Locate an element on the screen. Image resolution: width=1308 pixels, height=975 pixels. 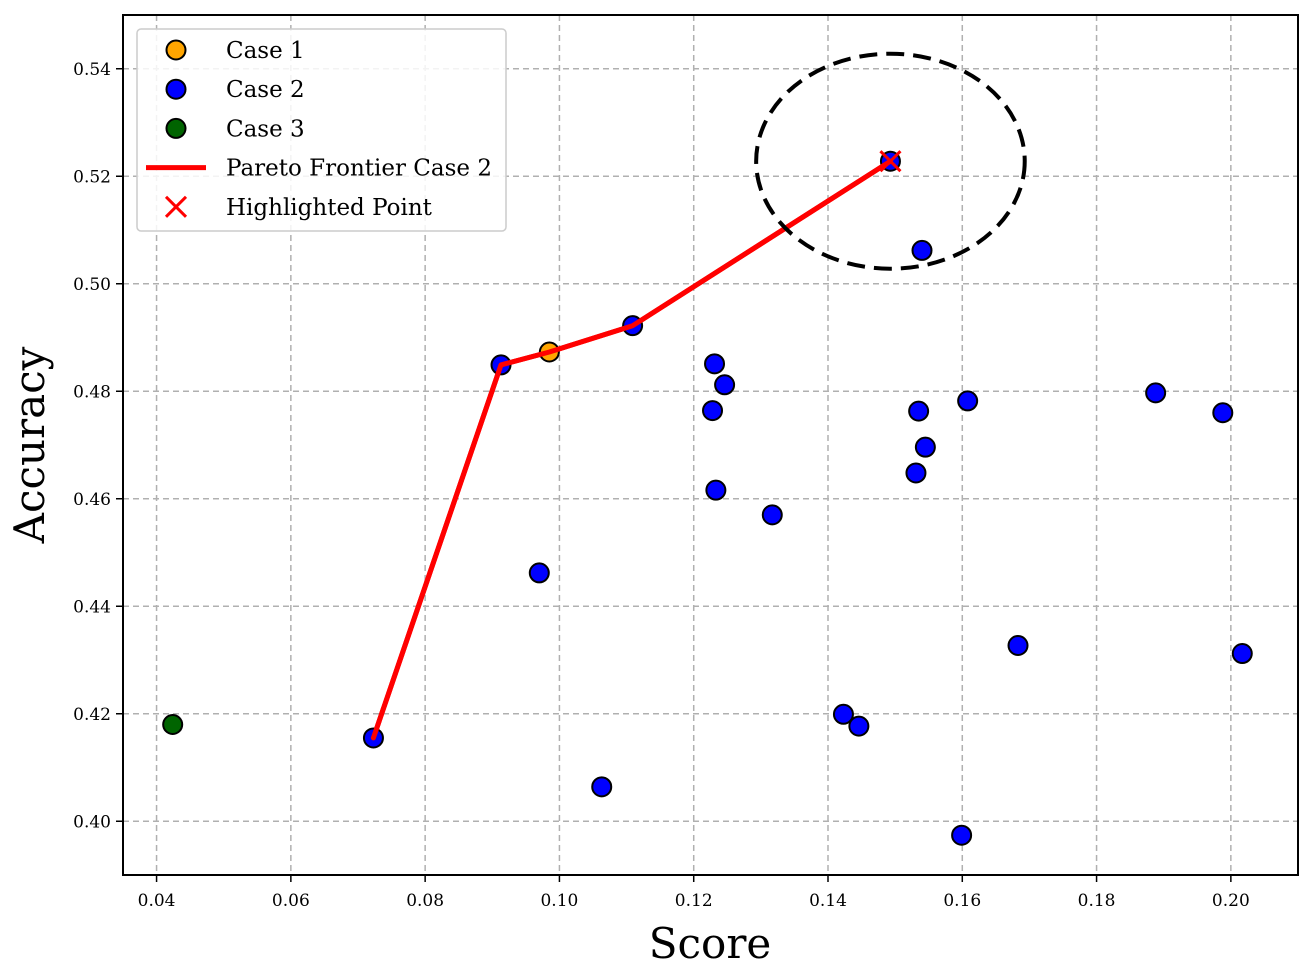
legend-label: Highlighted Point is located at coordinates (329, 208).